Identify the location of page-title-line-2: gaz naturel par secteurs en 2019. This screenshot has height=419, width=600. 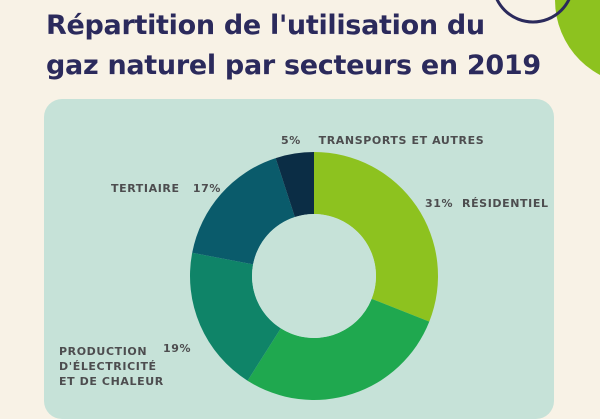
(293, 65).